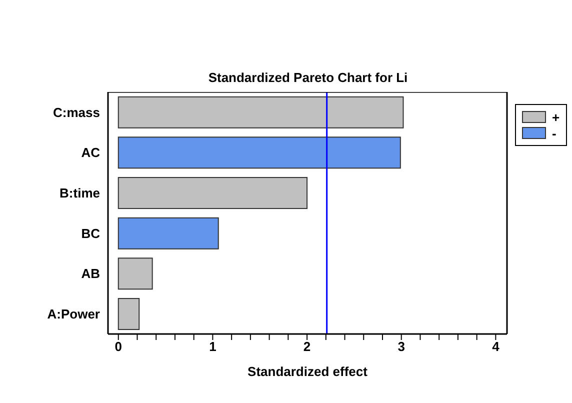 The height and width of the screenshot is (403, 572). I want to click on y-tick-label: AB, so click(90, 274).